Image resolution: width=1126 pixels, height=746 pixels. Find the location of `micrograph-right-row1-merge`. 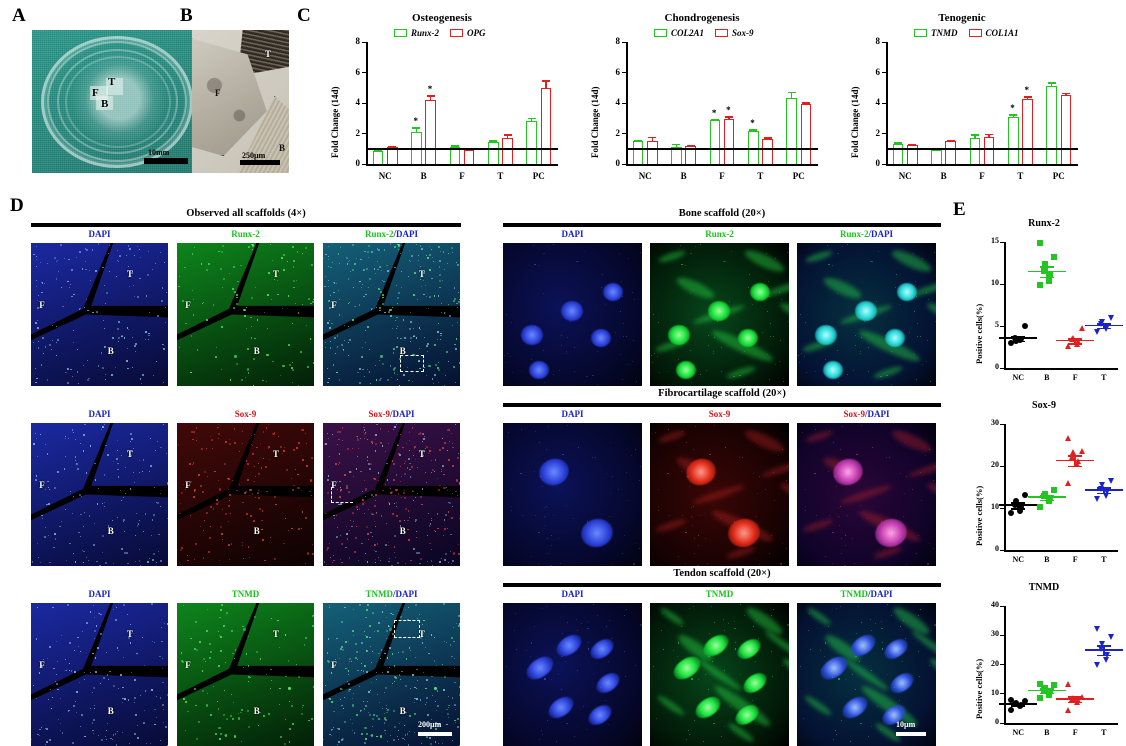

micrograph-right-row1-merge is located at coordinates (866, 314).